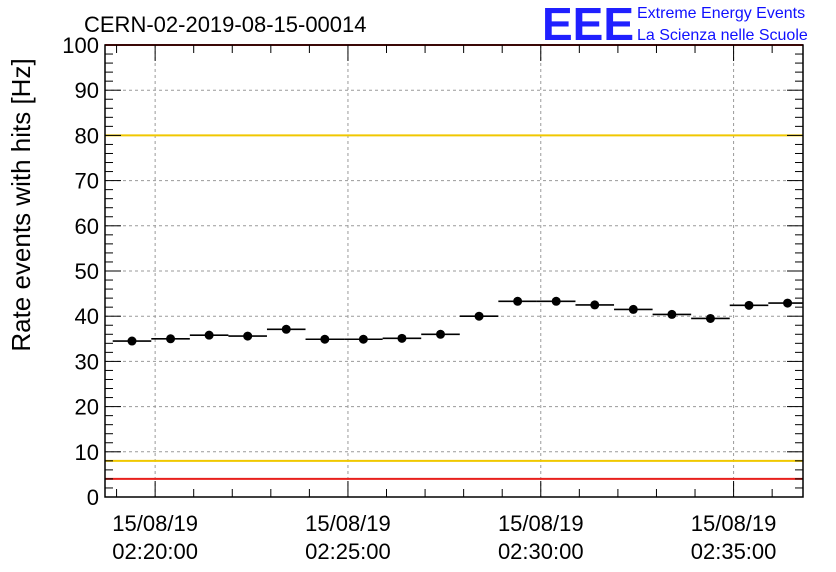  What do you see at coordinates (80, 45) in the screenshot?
I see `y-tick-label: 100` at bounding box center [80, 45].